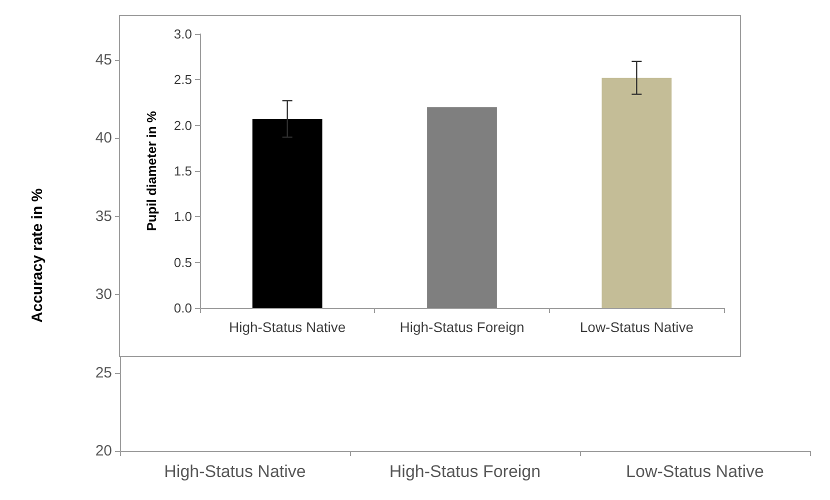 The image size is (830, 500). What do you see at coordinates (183, 125) in the screenshot?
I see `y-tick-label: 2.0` at bounding box center [183, 125].